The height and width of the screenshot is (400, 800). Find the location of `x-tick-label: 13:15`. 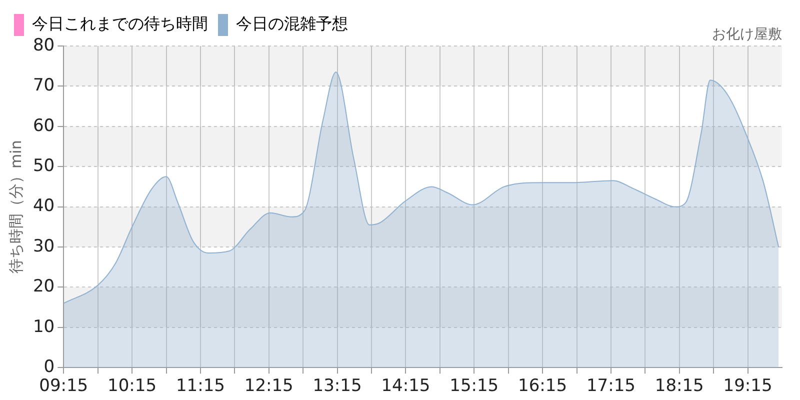

x-tick-label: 13:15 is located at coordinates (337, 386).